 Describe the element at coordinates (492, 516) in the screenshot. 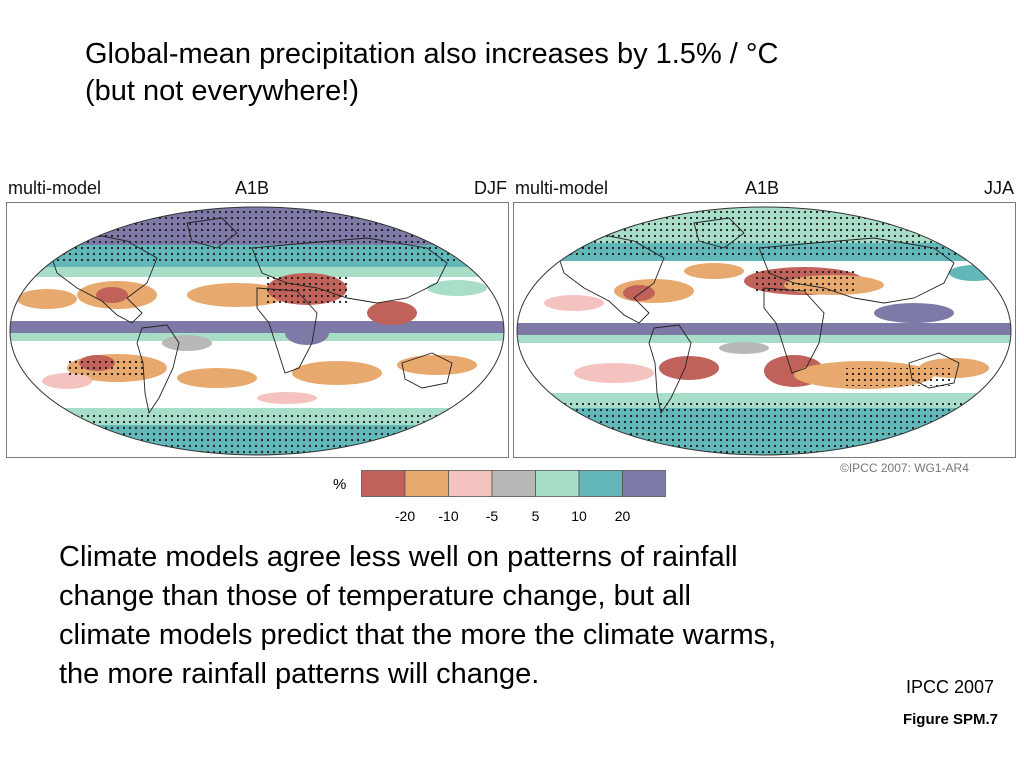

I see `legend-tick-label: -5` at that location.